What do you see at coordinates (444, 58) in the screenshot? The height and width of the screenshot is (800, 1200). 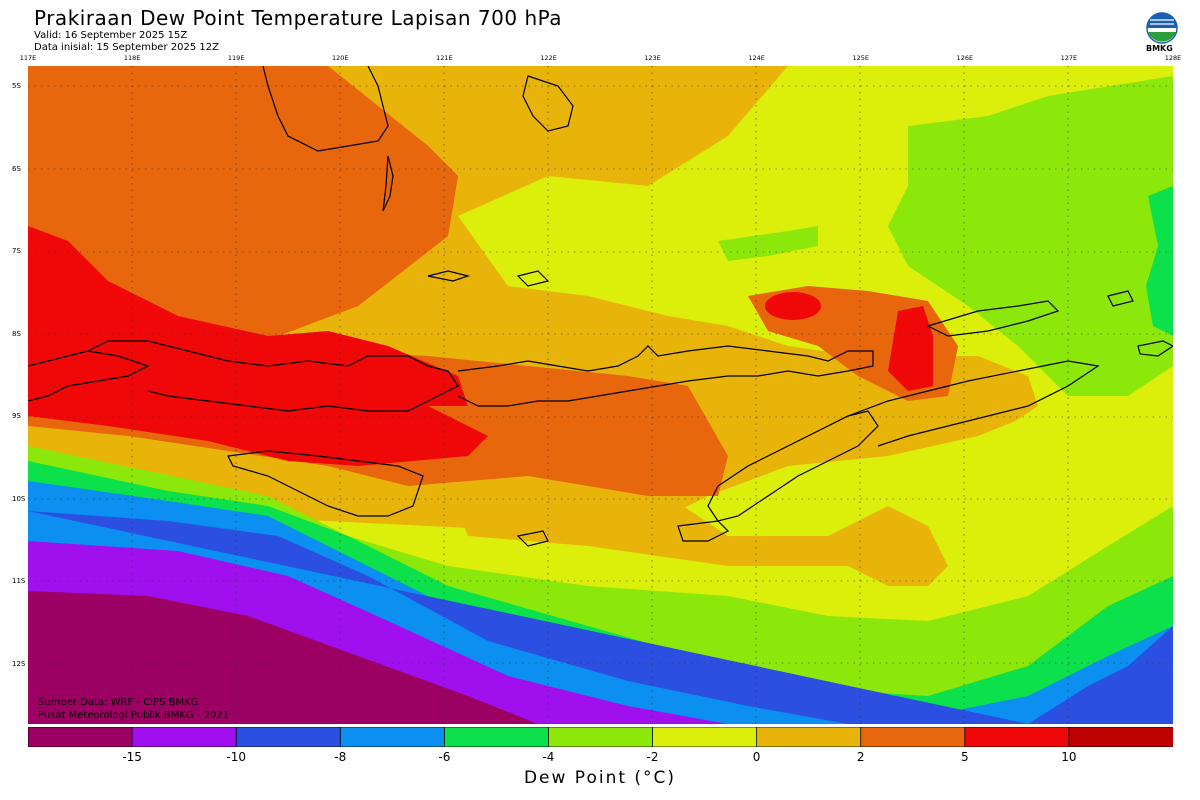 I see `lon-label: 121E` at bounding box center [444, 58].